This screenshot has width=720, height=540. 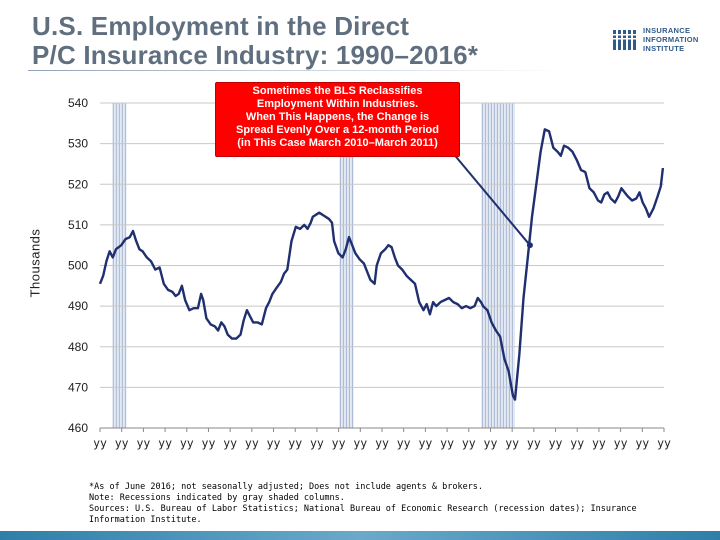 What do you see at coordinates (491, 198) in the screenshot?
I see `callout-pointer` at bounding box center [491, 198].